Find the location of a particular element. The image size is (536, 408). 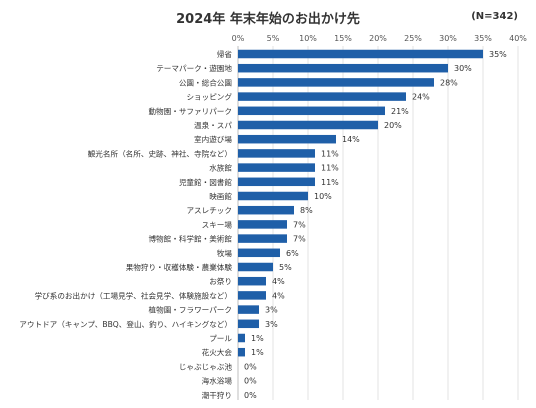

category-label: お祭り is located at coordinates (220, 281).